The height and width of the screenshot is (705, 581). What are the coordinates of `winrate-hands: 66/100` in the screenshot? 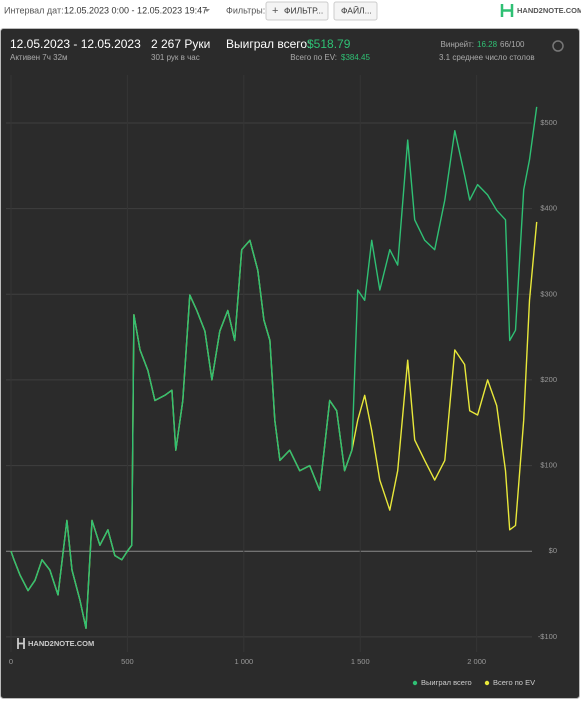 It's located at (512, 44).